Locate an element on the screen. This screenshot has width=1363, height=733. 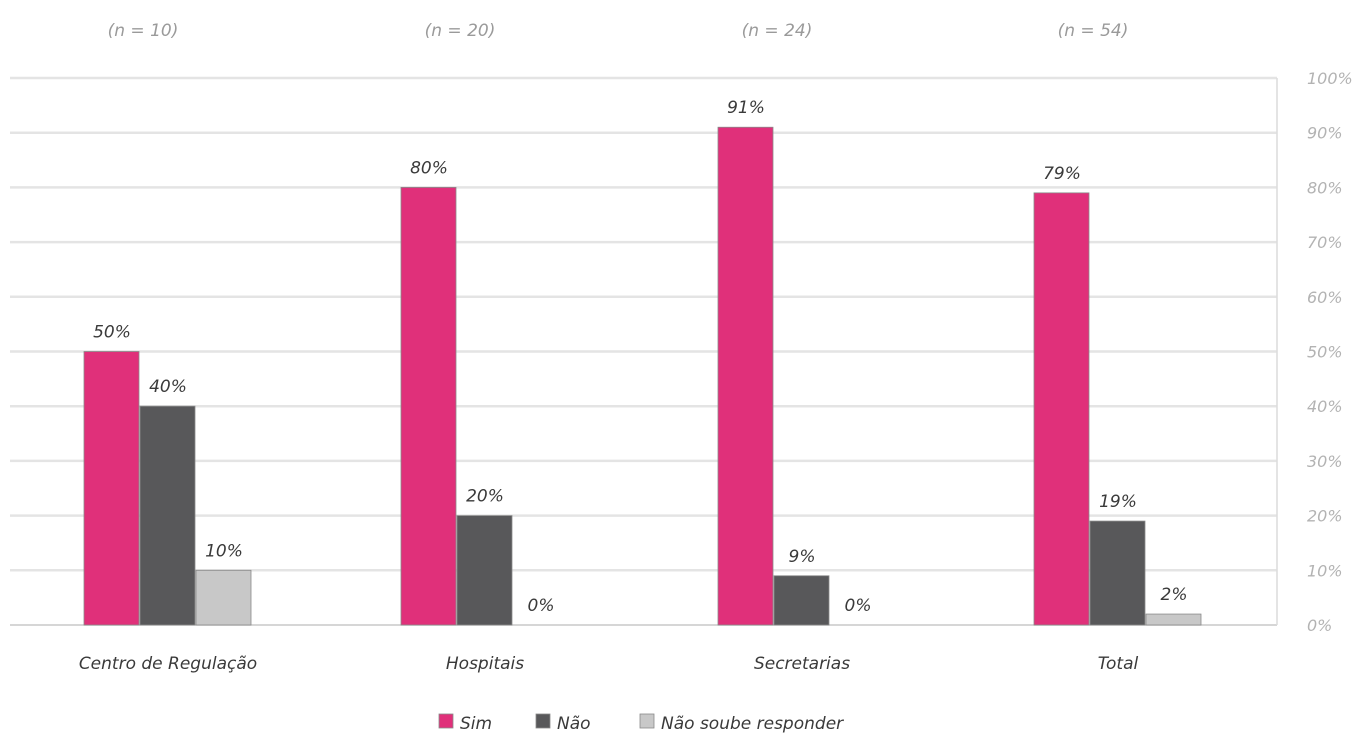
data-label: 20% is located at coordinates (485, 497).